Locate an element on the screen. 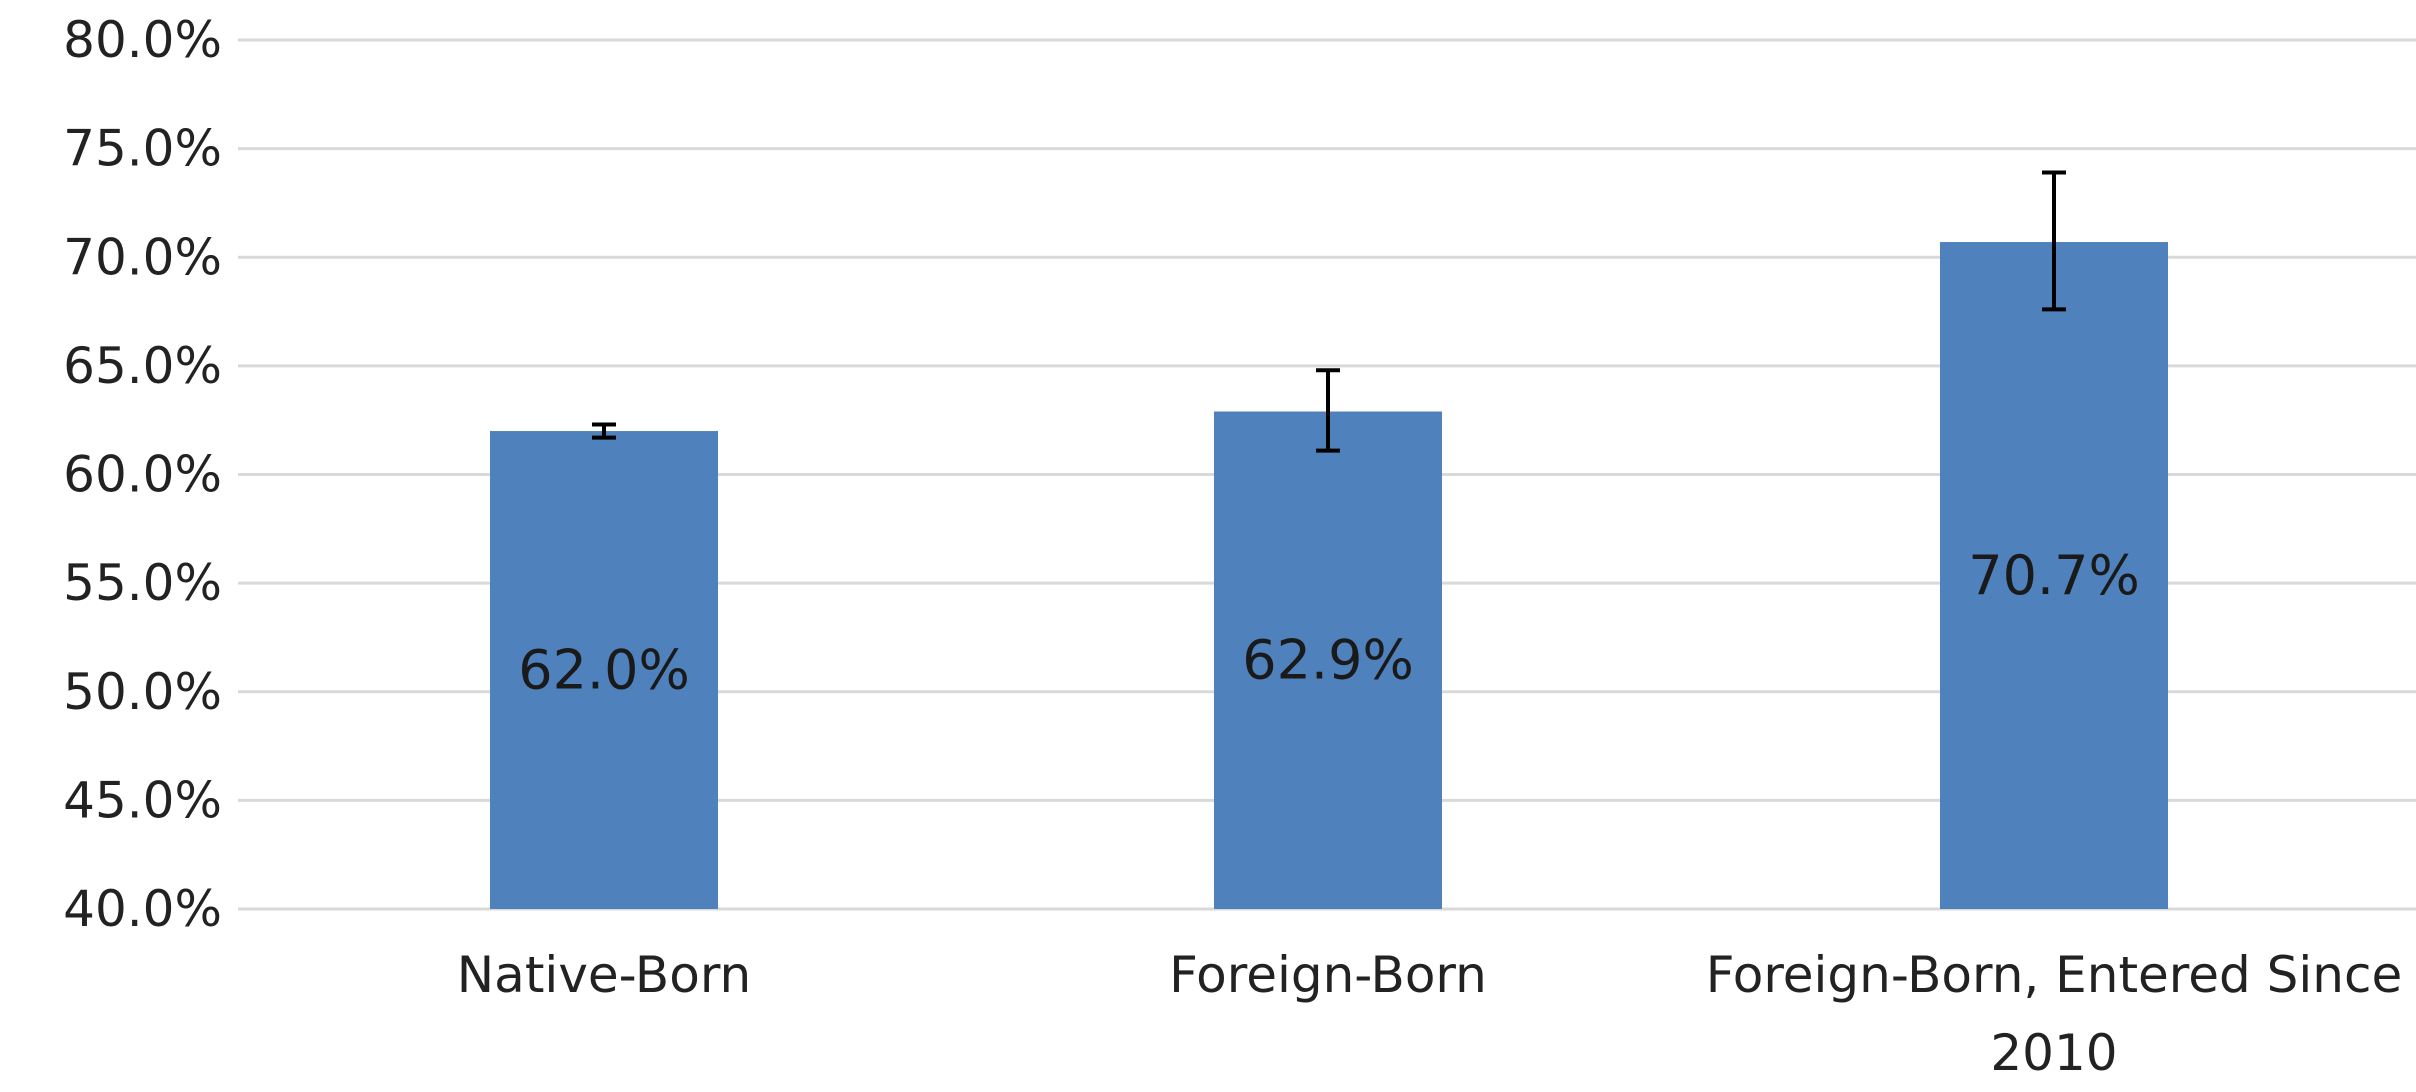  data-label: 62.0% is located at coordinates (604, 670).